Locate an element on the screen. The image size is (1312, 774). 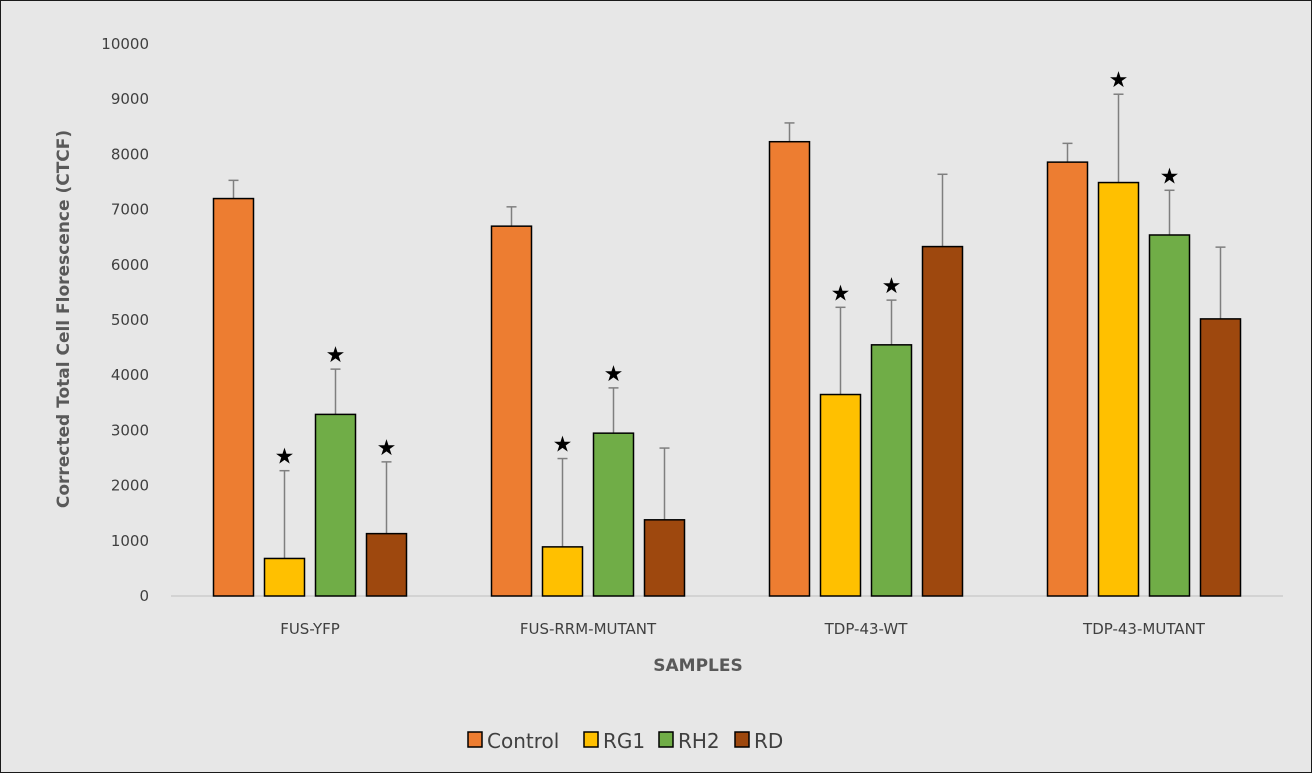
legend-label-rg1: RG1 is located at coordinates (624, 741).